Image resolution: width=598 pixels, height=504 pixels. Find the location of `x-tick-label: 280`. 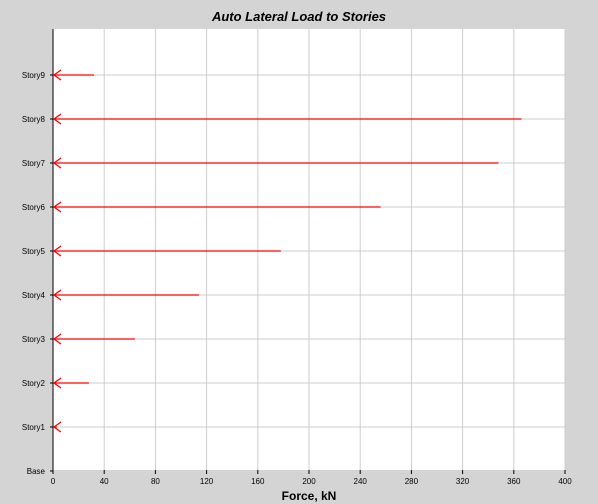

x-tick-label: 280 is located at coordinates (412, 481).